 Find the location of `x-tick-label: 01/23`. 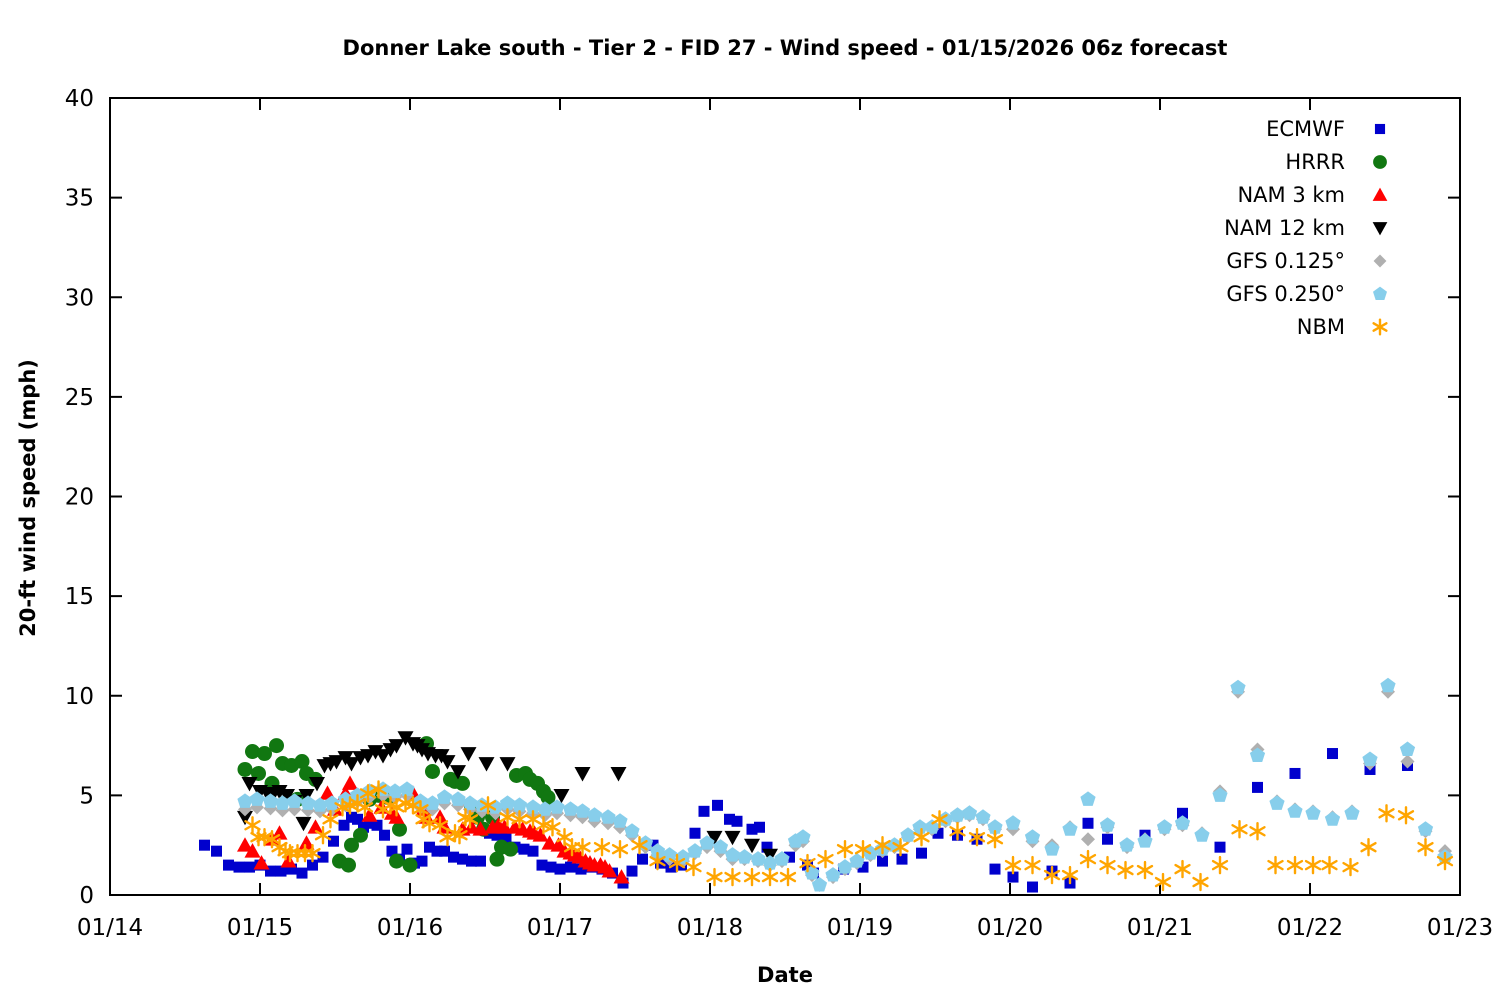

x-tick-label: 01/23 is located at coordinates (1460, 928).